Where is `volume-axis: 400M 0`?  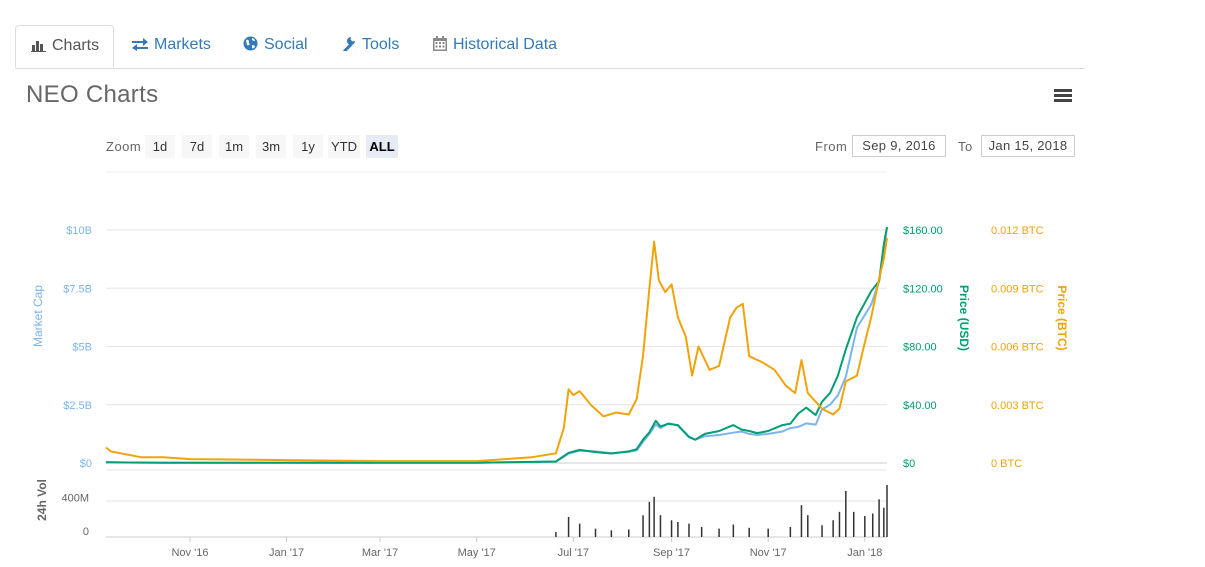 volume-axis: 400M 0 is located at coordinates (75, 516).